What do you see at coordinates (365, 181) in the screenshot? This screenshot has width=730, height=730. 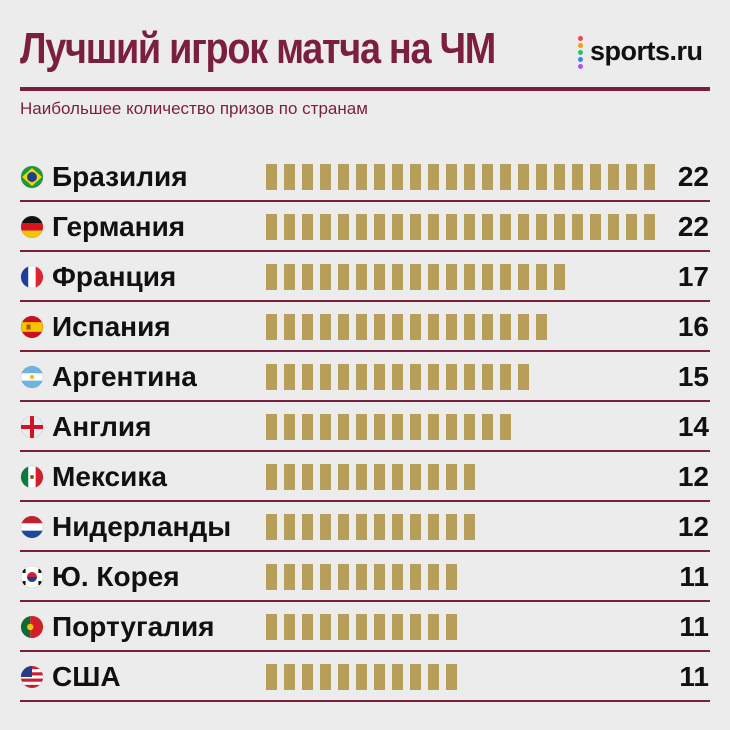 I see `chart-row: Бразилия 22` at bounding box center [365, 181].